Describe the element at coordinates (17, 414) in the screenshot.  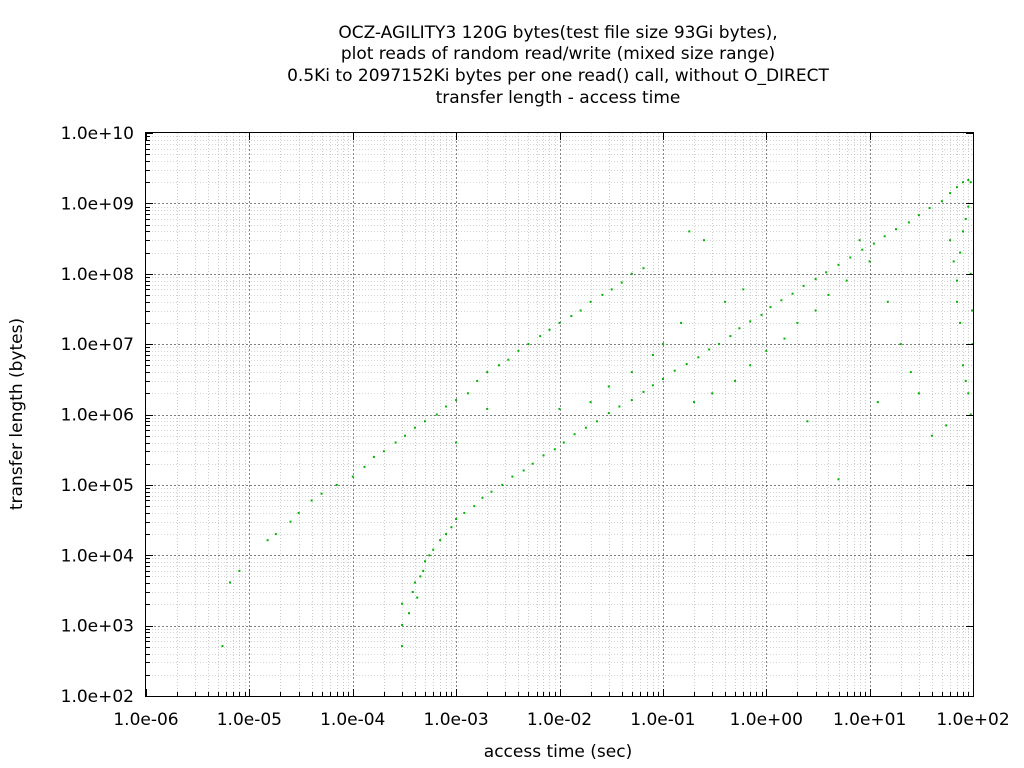
I see `y-axis-label: transfer length (bytes)` at that location.